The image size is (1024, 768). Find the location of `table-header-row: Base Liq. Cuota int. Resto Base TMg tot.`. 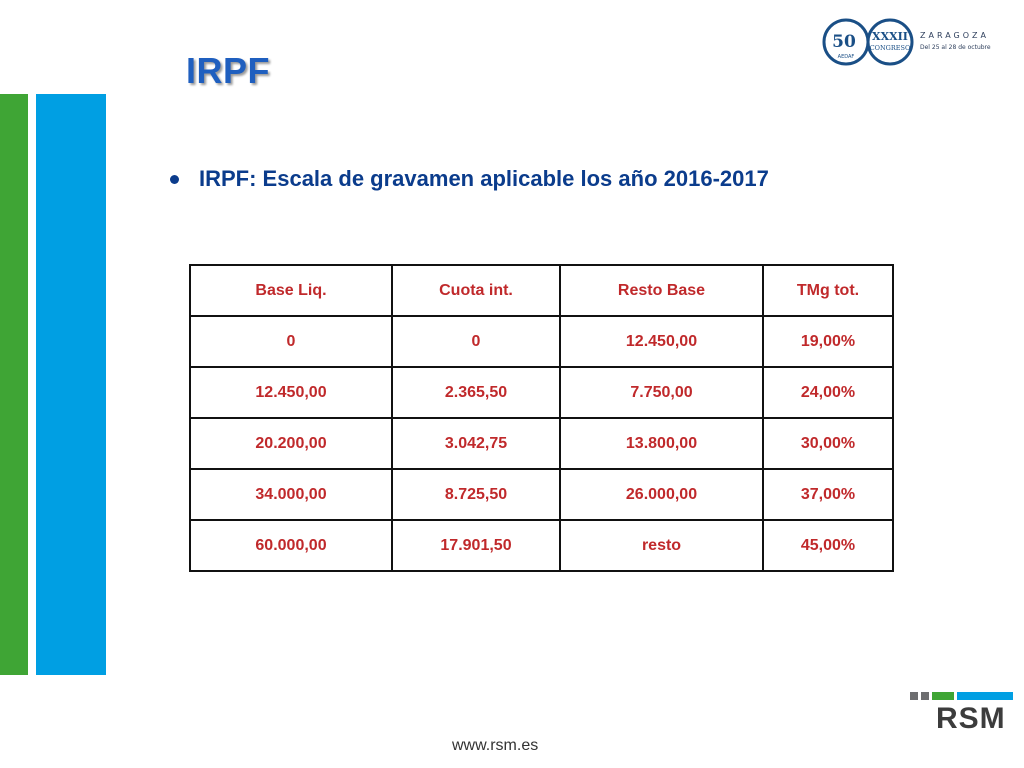

table-header-row: Base Liq. Cuota int. Resto Base TMg tot. is located at coordinates (541, 290).